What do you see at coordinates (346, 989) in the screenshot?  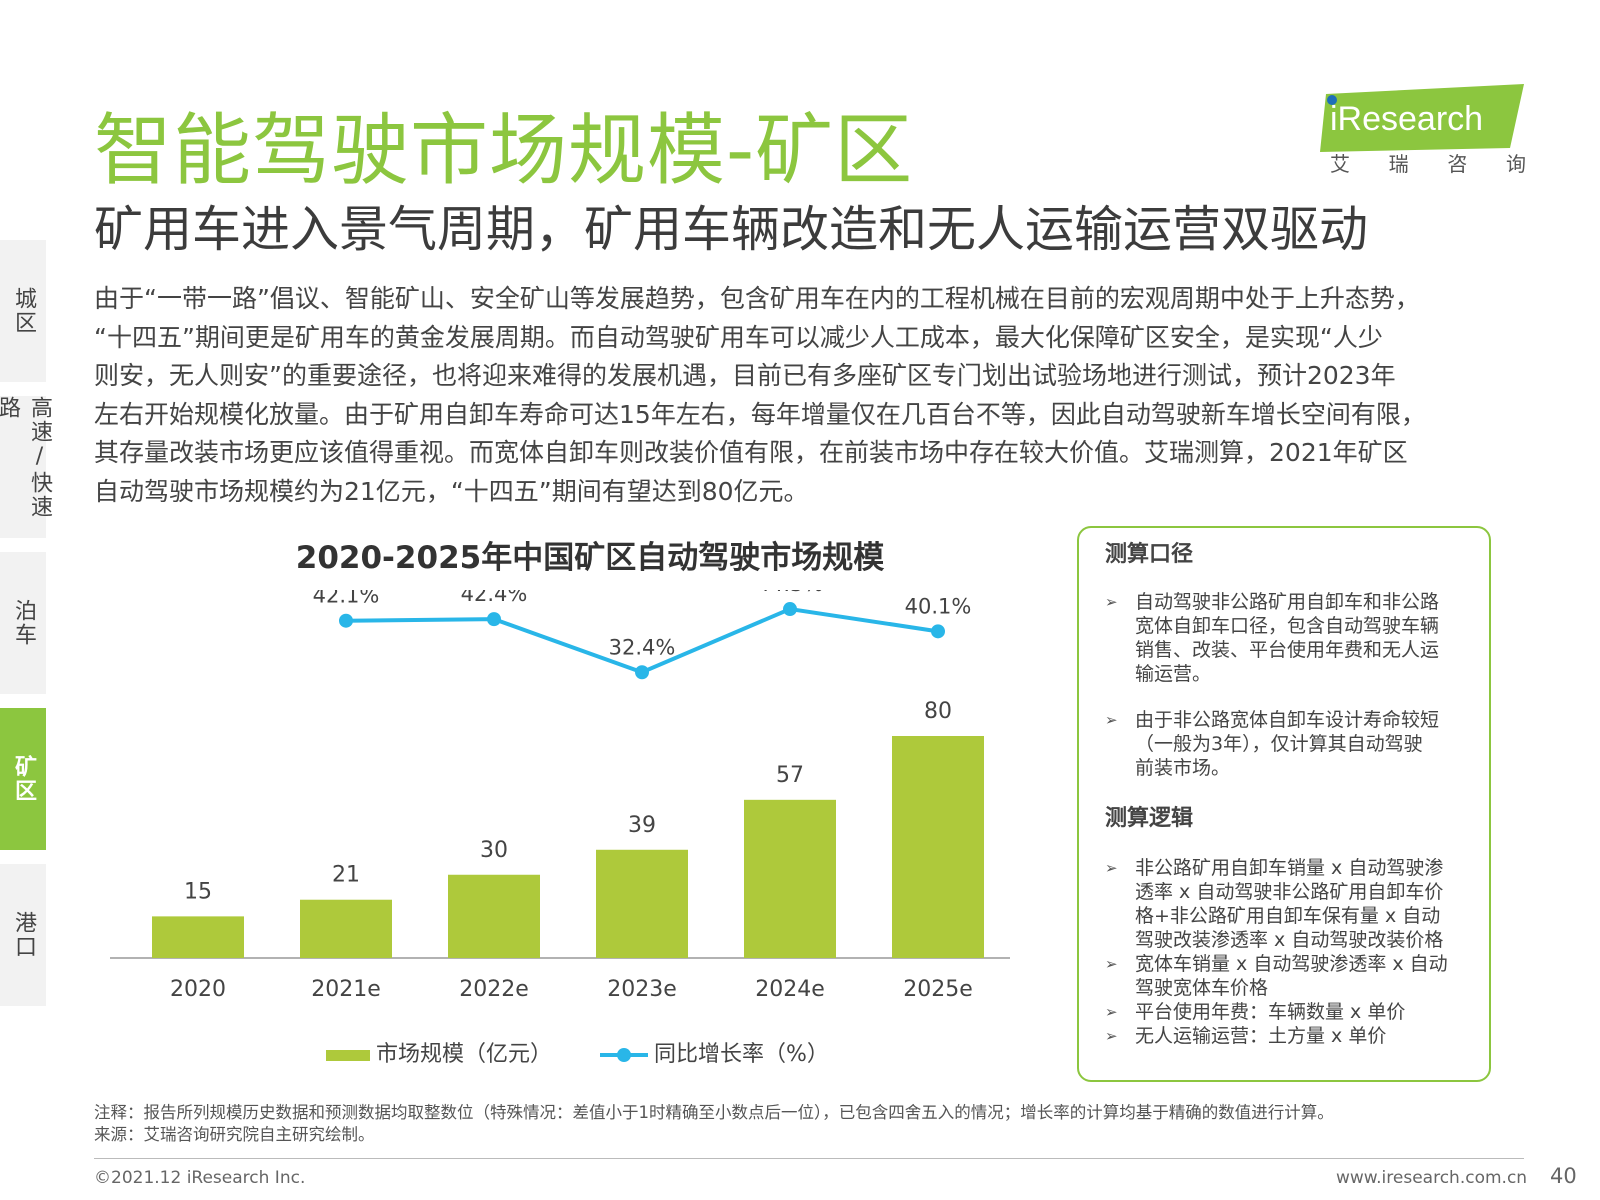 I see `x-tick-label: 2021e` at bounding box center [346, 989].